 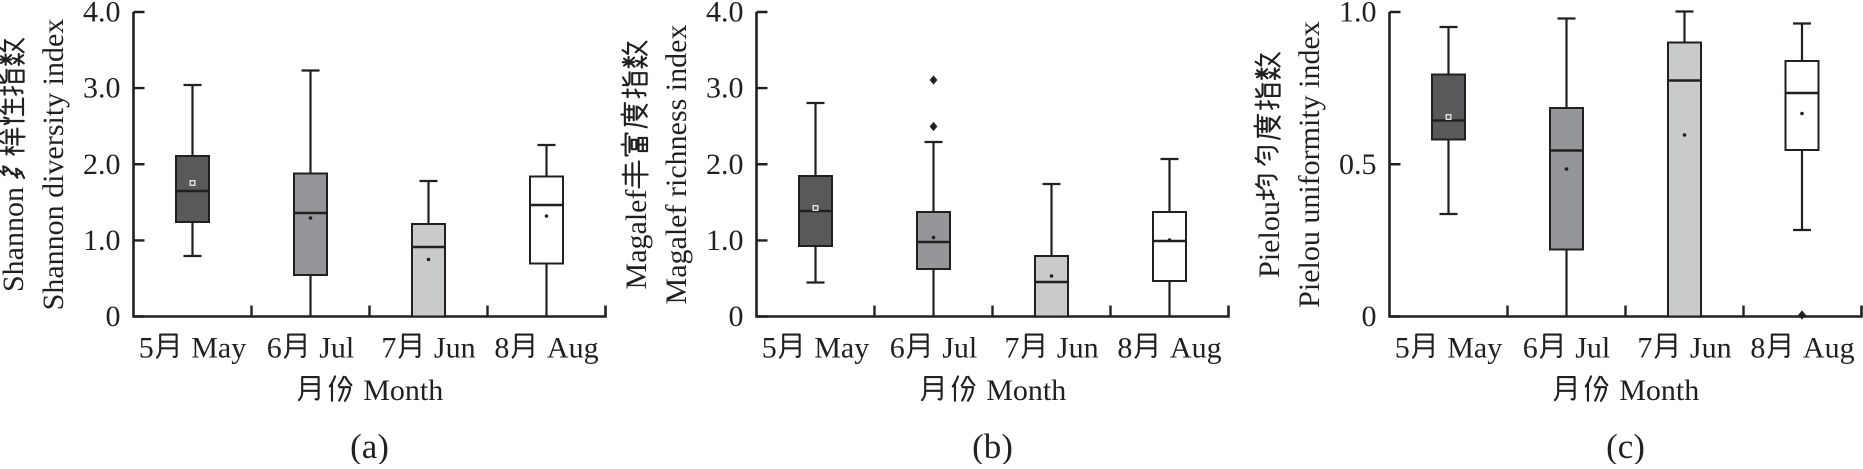 What do you see at coordinates (676, 165) in the screenshot?
I see `svg-text: Magalef richness index` at bounding box center [676, 165].